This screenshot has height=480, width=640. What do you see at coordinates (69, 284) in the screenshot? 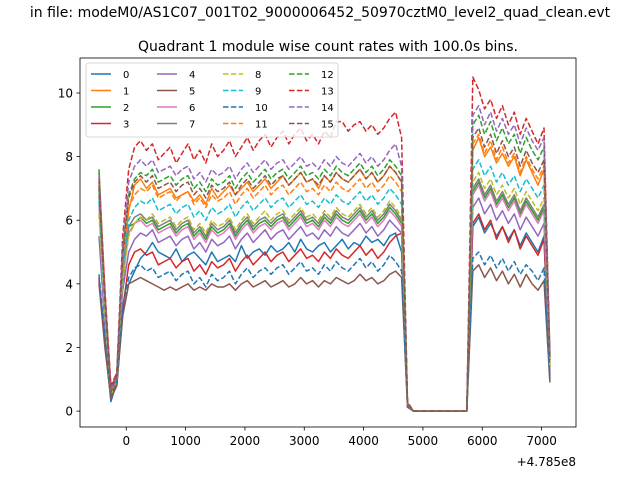
I see `y-tick-label: 4` at bounding box center [69, 284].